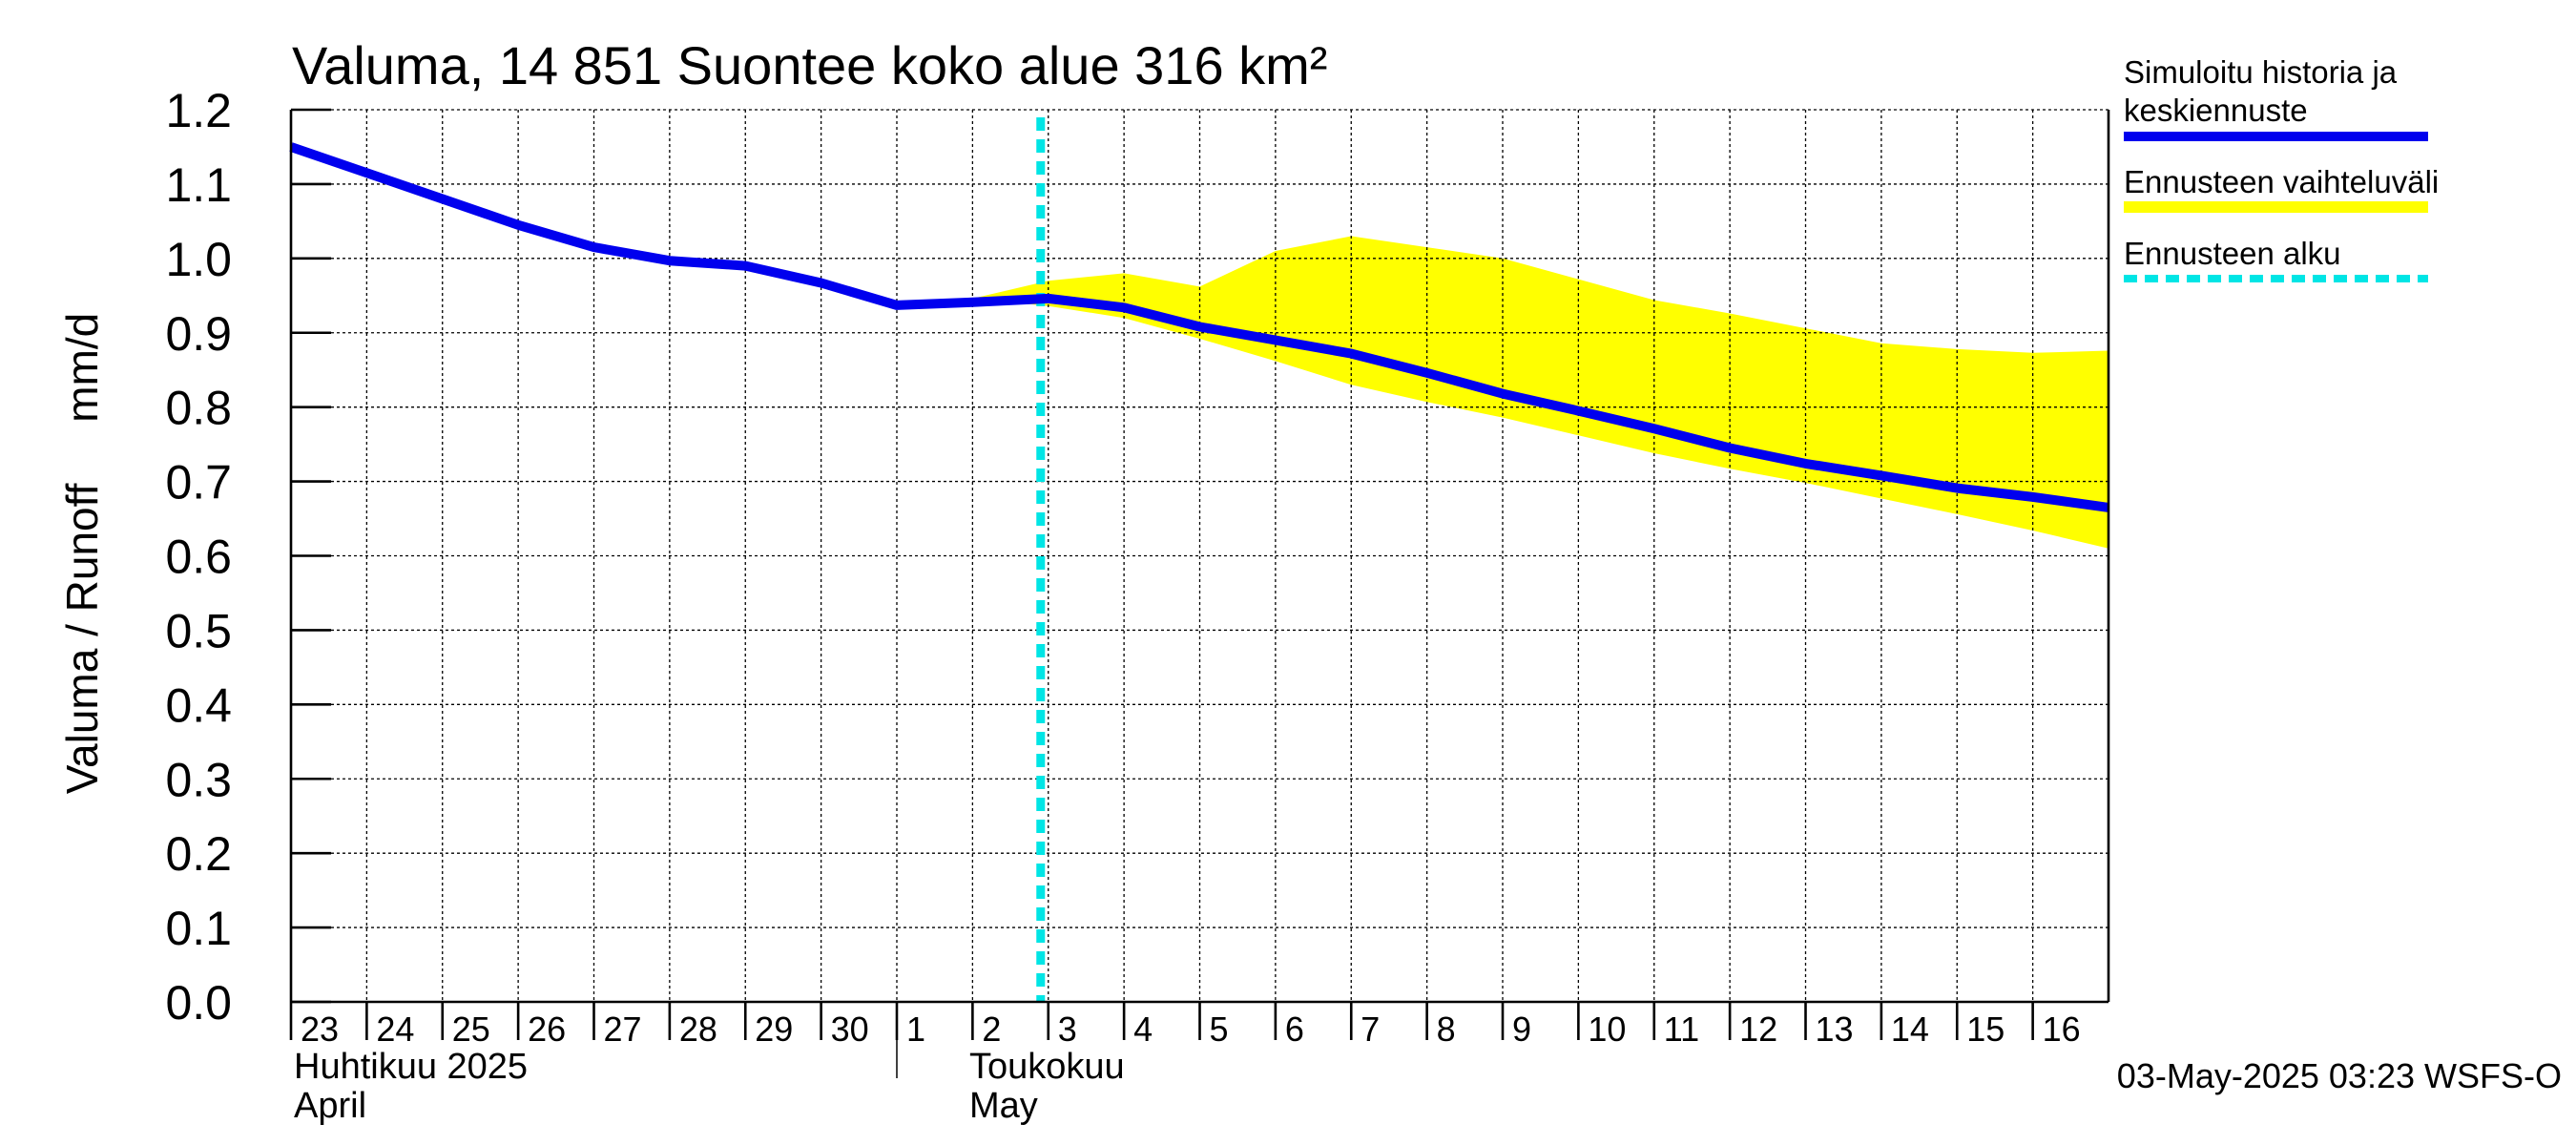 This screenshot has height=1145, width=2576. I want to click on x-tick-label: 14, so click(1910, 1029).